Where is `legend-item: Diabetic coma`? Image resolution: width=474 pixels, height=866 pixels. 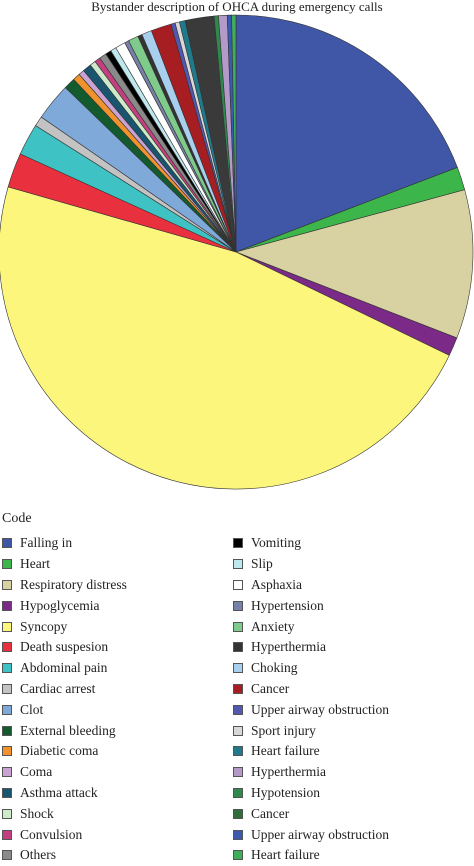 legend-item: Diabetic coma is located at coordinates (64, 751).